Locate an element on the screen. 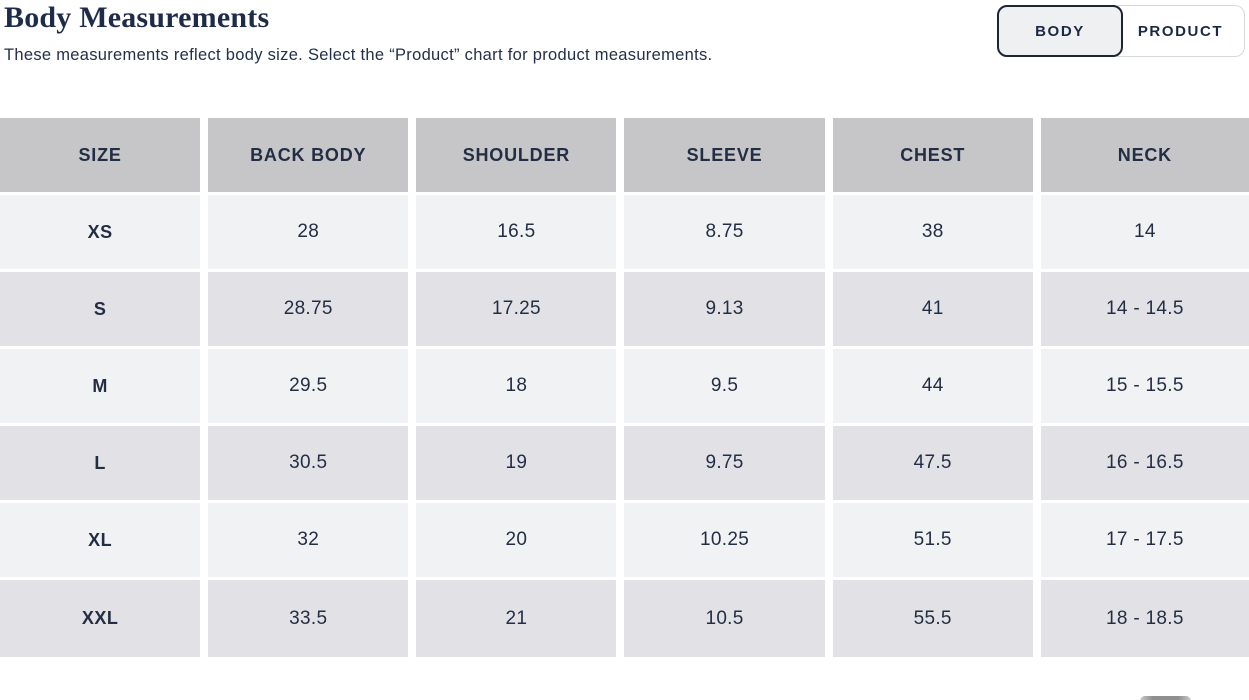 This screenshot has height=700, width=1249. size-label: L is located at coordinates (104, 464).